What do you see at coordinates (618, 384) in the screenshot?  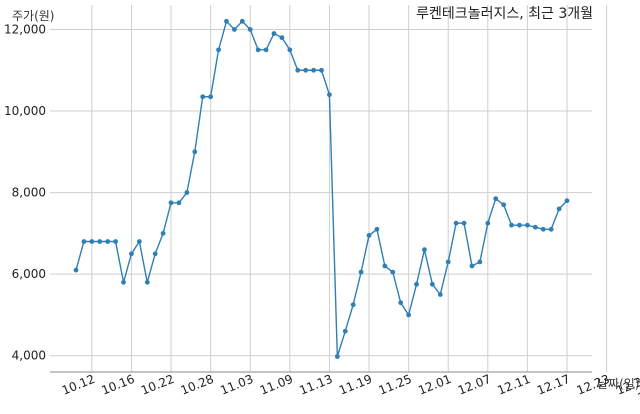 I see `x-axis-label: 날짜(일)` at bounding box center [618, 384].